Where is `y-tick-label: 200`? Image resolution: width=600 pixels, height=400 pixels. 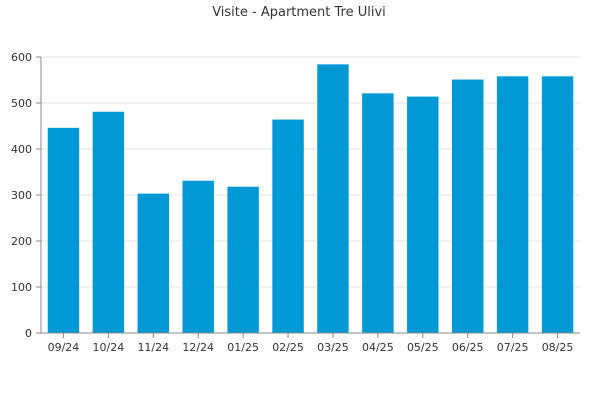
y-tick-label: 200 is located at coordinates (21, 241).